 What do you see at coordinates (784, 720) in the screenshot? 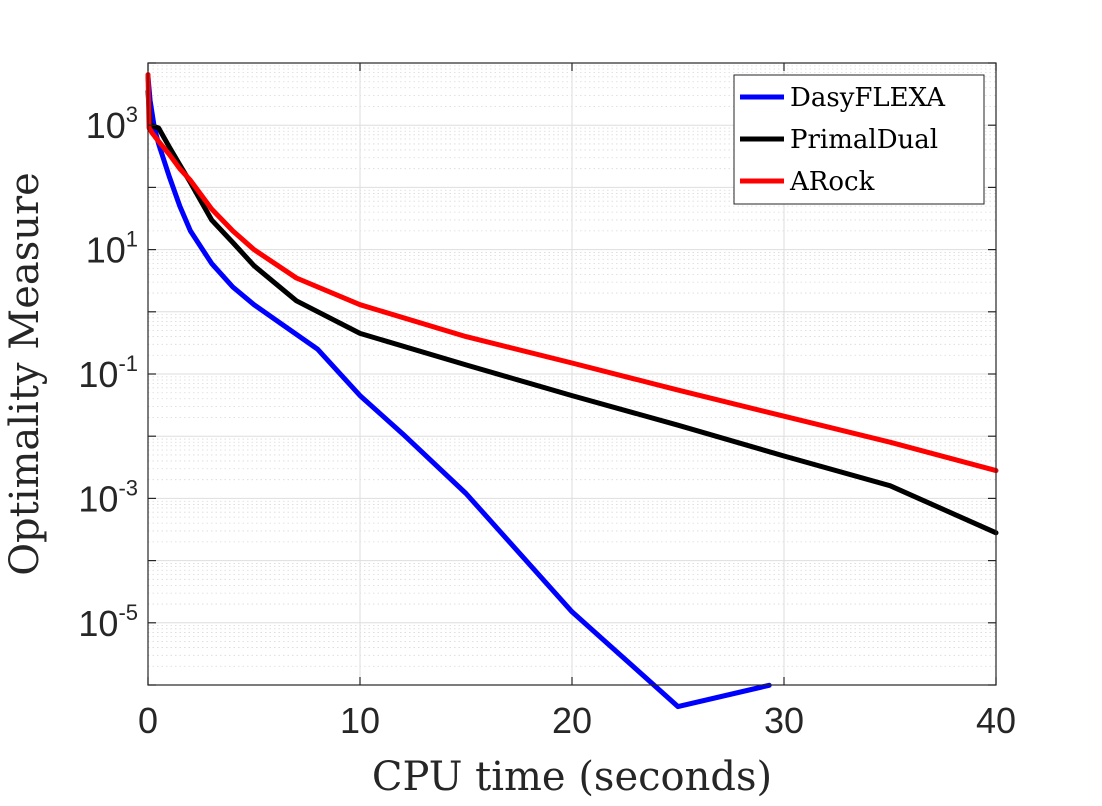
I see `x-tick-label: 30` at bounding box center [784, 720].